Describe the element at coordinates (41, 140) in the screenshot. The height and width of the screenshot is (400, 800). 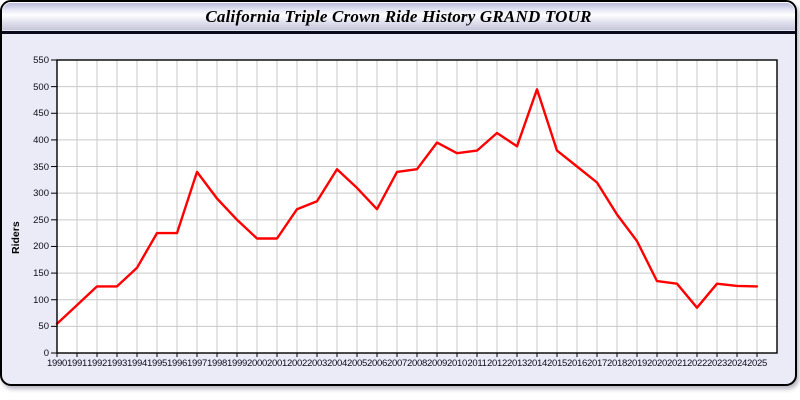
I see `y-tick-label: 400` at that location.